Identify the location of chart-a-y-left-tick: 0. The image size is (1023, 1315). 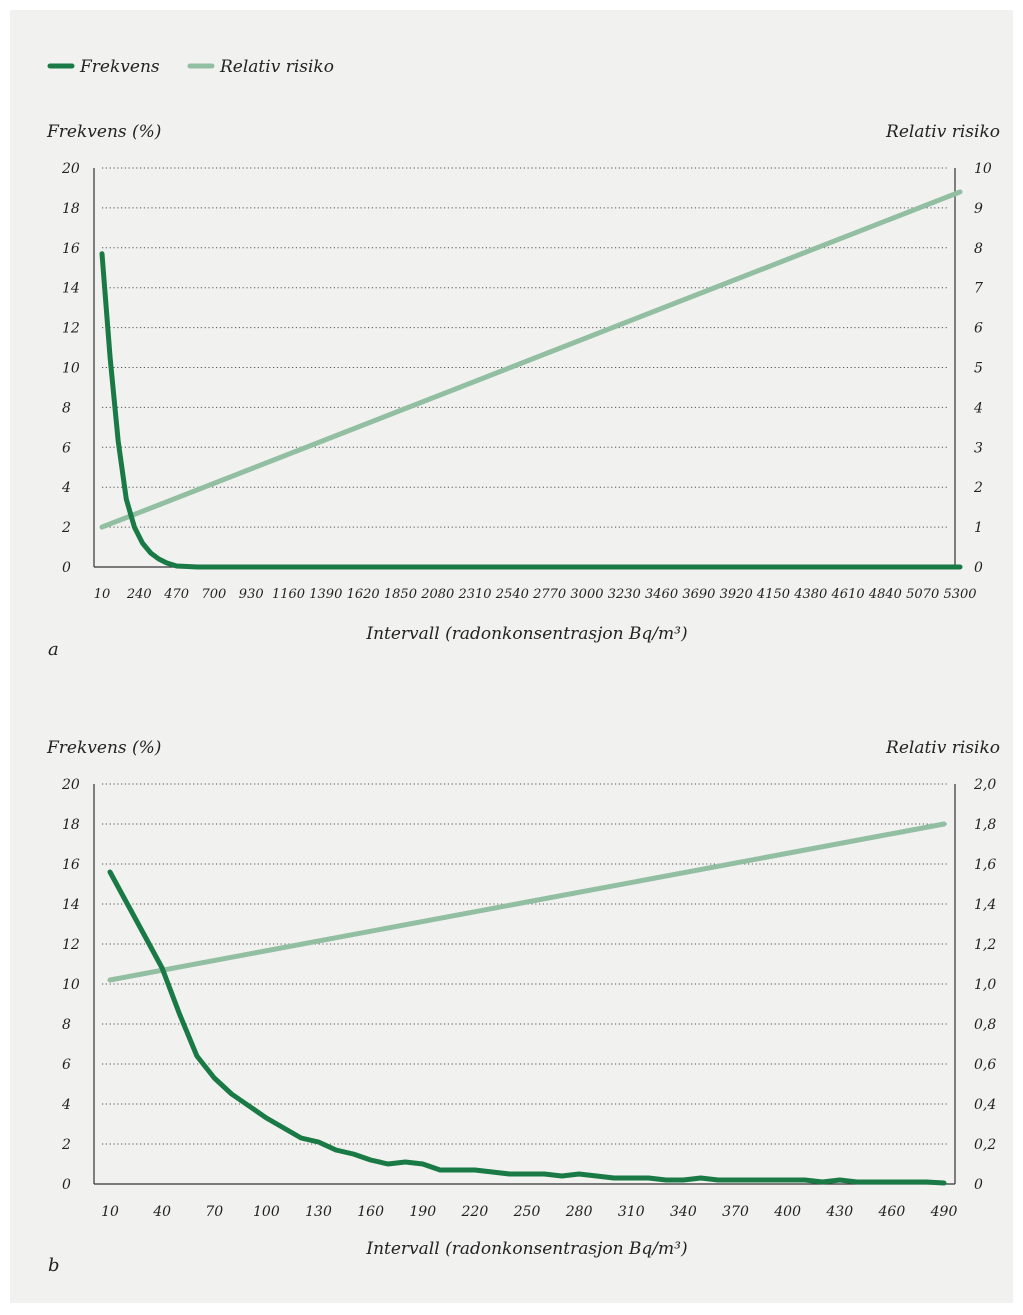
(66, 568).